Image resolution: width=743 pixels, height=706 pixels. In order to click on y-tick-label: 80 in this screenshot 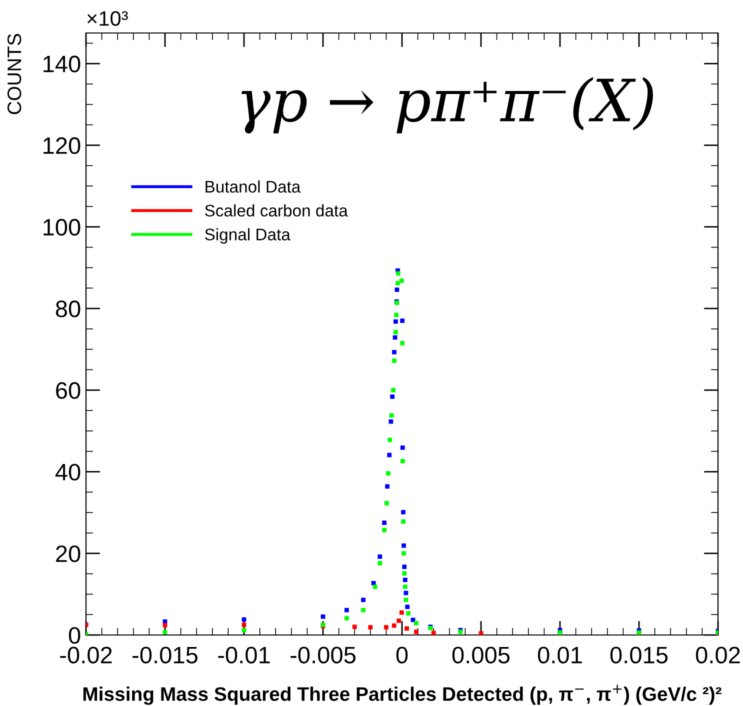, I will do `click(68, 309)`.